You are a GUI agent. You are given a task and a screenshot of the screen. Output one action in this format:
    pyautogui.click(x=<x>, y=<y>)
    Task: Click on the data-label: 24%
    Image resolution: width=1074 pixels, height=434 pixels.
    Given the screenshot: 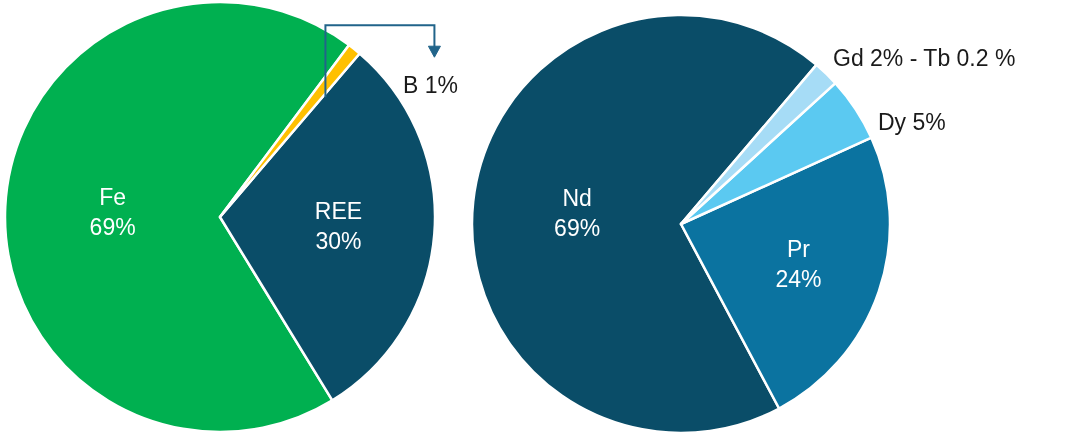 What is the action you would take?
    pyautogui.click(x=798, y=278)
    